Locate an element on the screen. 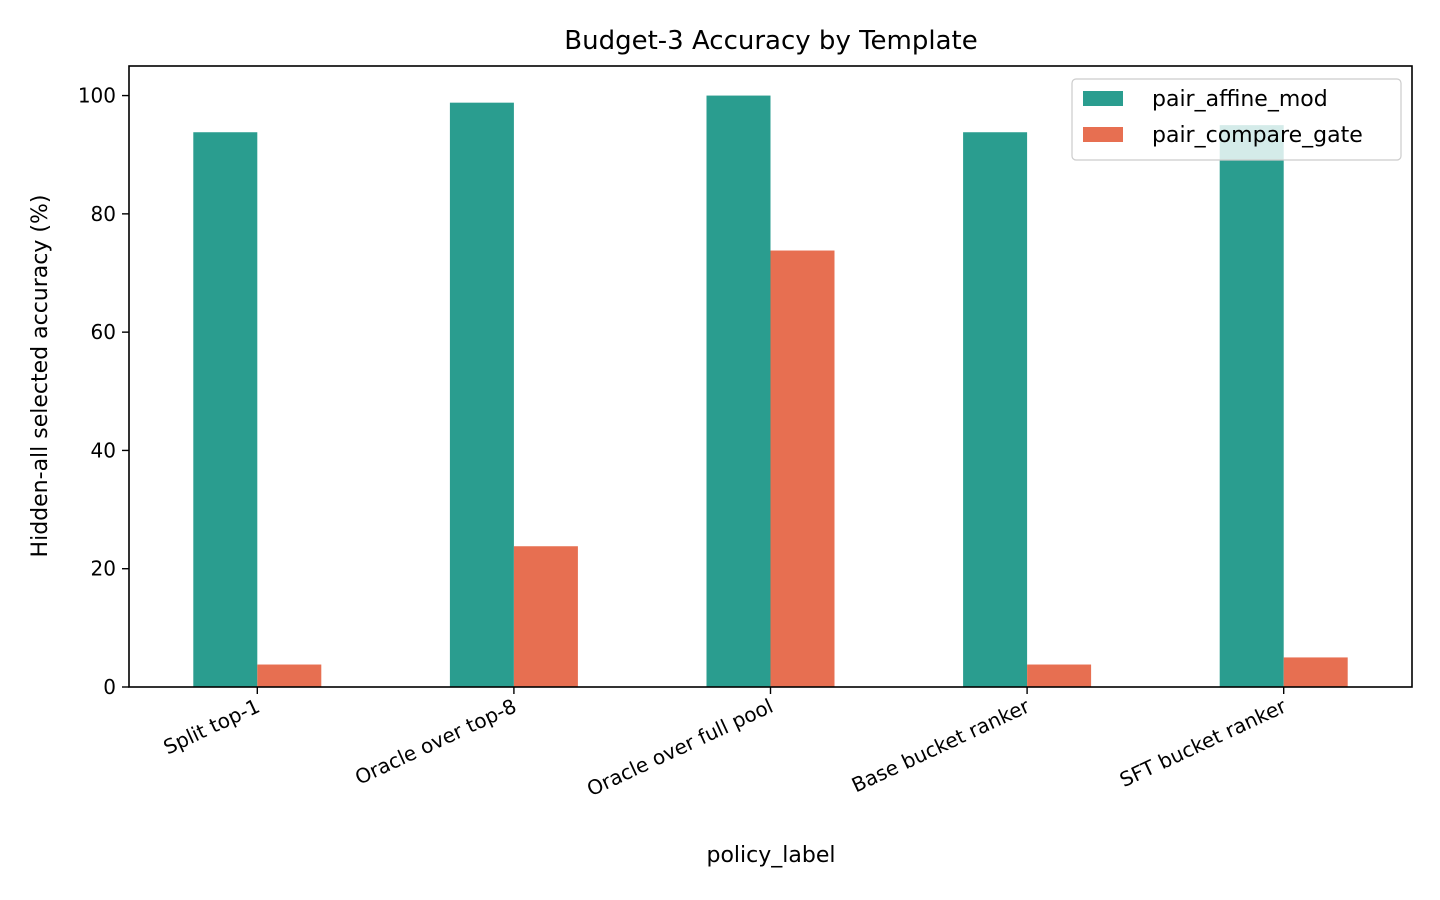  x-tick-label: Oracle over full pool is located at coordinates (680, 747).